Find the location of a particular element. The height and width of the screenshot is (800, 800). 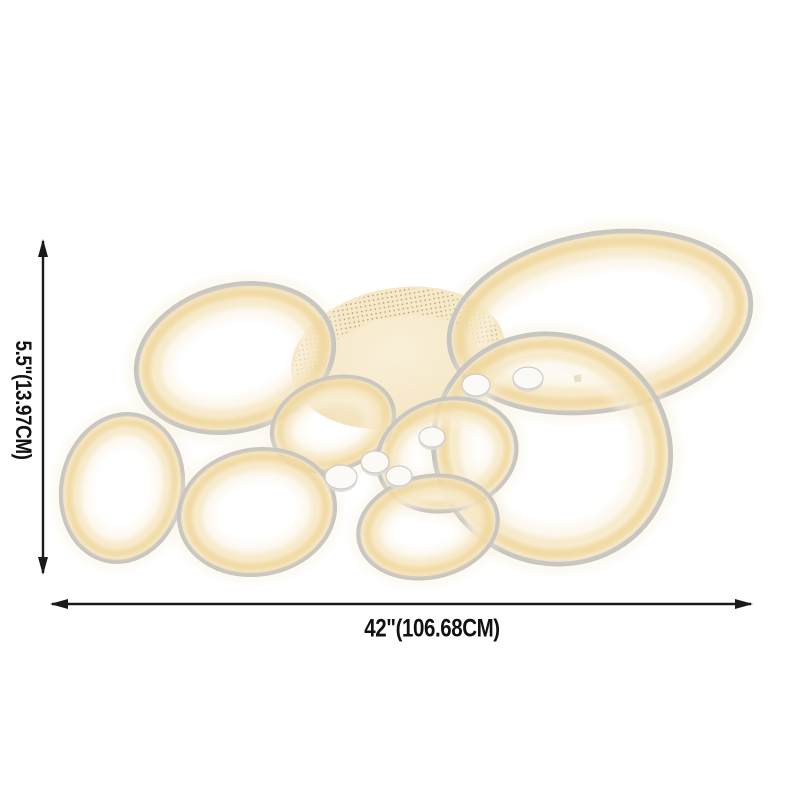

led-ring-bottom-center is located at coordinates (428, 527).